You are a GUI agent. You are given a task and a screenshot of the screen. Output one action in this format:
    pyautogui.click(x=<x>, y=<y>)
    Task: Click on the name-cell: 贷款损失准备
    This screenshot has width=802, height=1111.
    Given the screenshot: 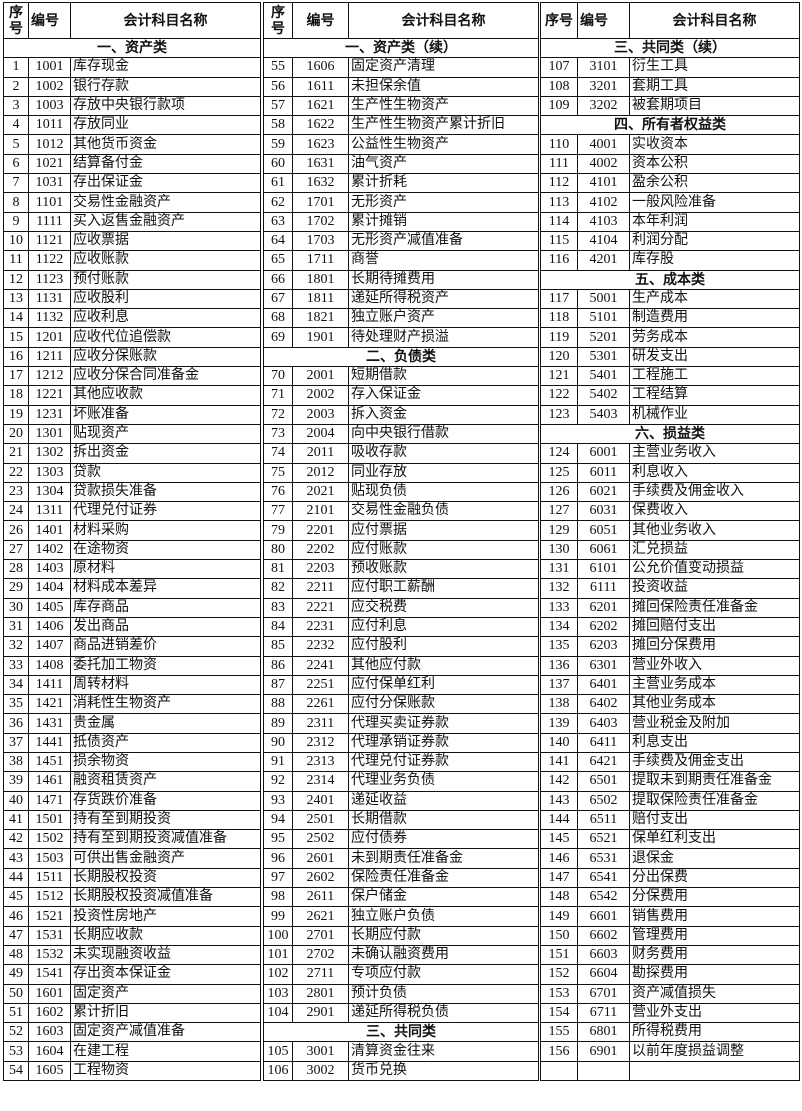 What is the action you would take?
    pyautogui.click(x=165, y=492)
    